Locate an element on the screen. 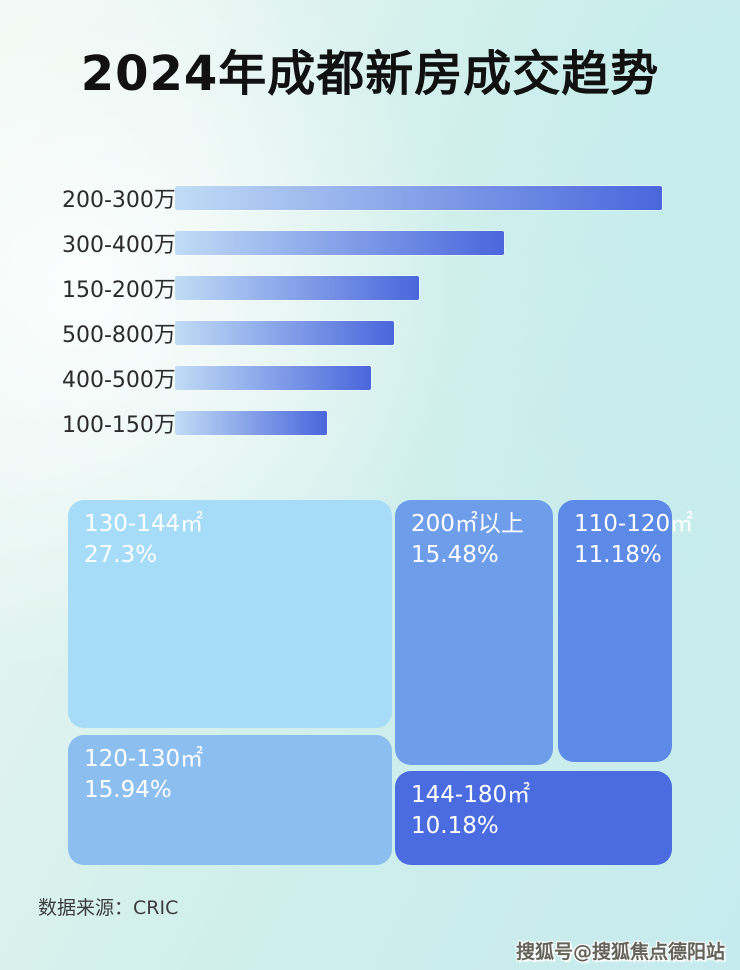 Image resolution: width=740 pixels, height=970 pixels. treemap-block-percent: 27.3% is located at coordinates (121, 555).